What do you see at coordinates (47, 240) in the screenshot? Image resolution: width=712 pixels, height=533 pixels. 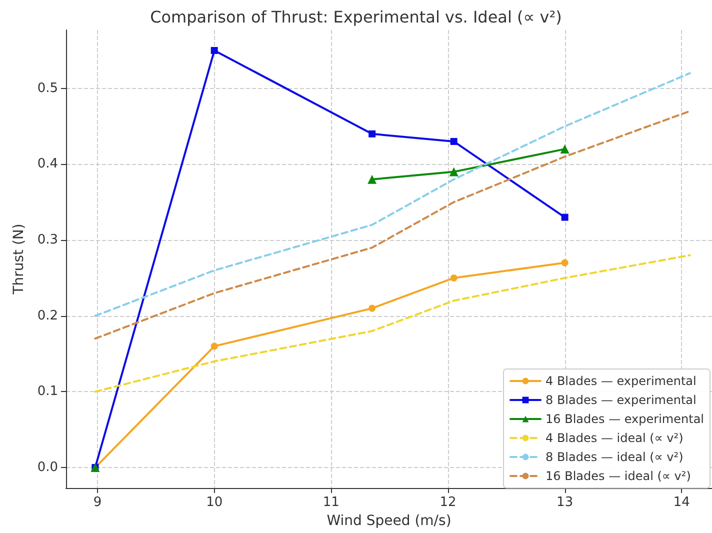 I see `y-tick-label: 0.3` at bounding box center [47, 240].